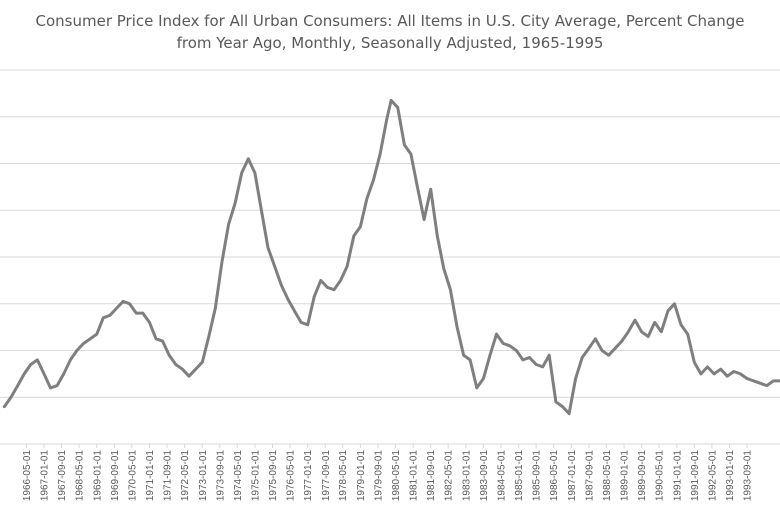  Describe the element at coordinates (168, 476) in the screenshot. I see `x-tick-label: 1971-09-01` at that location.